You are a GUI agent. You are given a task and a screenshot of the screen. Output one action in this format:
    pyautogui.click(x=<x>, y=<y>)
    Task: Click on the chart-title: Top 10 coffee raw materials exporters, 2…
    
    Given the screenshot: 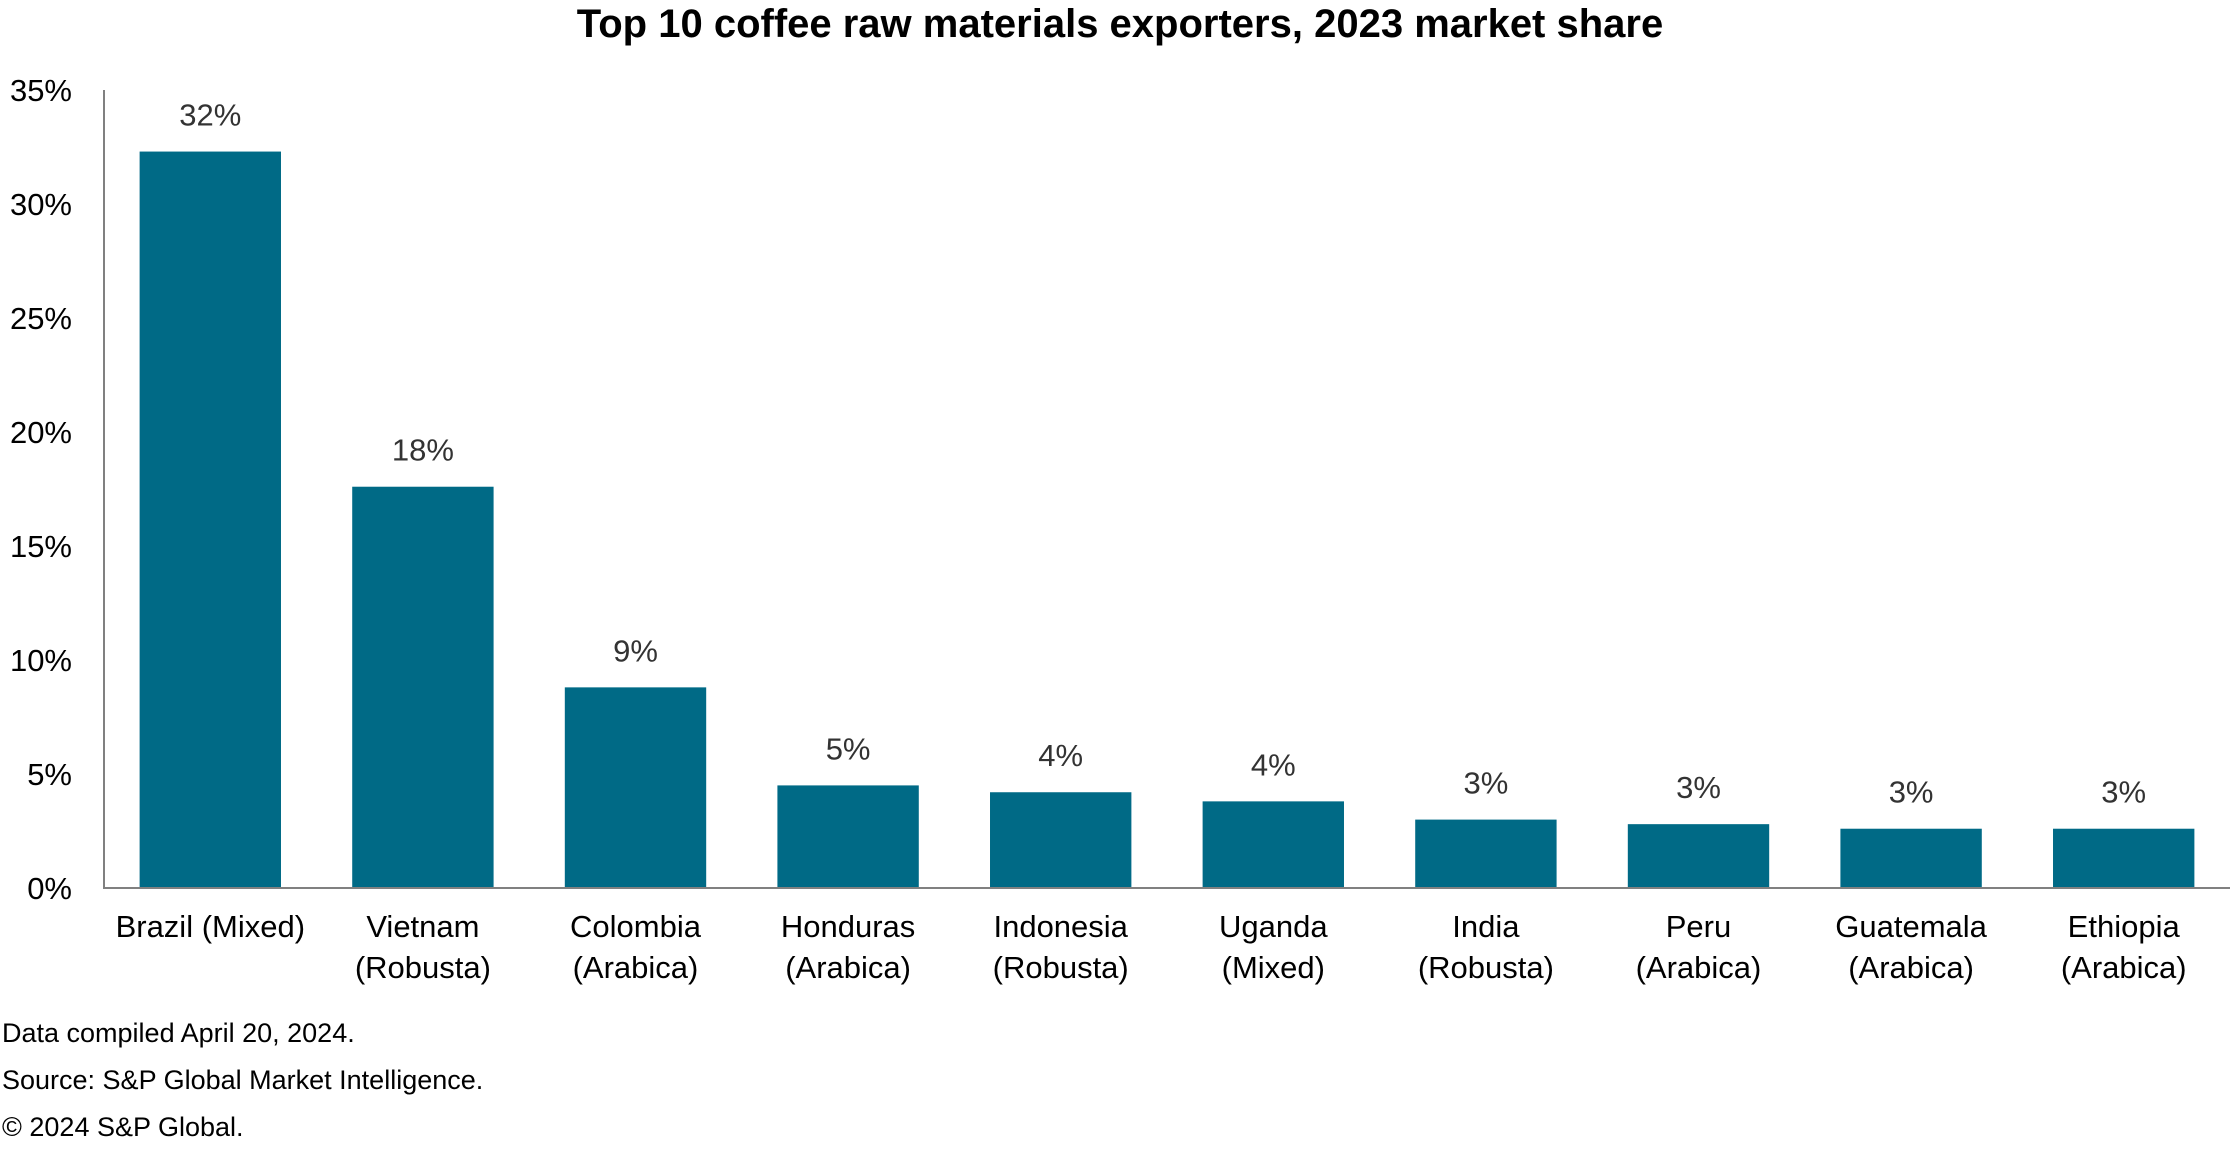 What is the action you would take?
    pyautogui.click(x=1120, y=24)
    